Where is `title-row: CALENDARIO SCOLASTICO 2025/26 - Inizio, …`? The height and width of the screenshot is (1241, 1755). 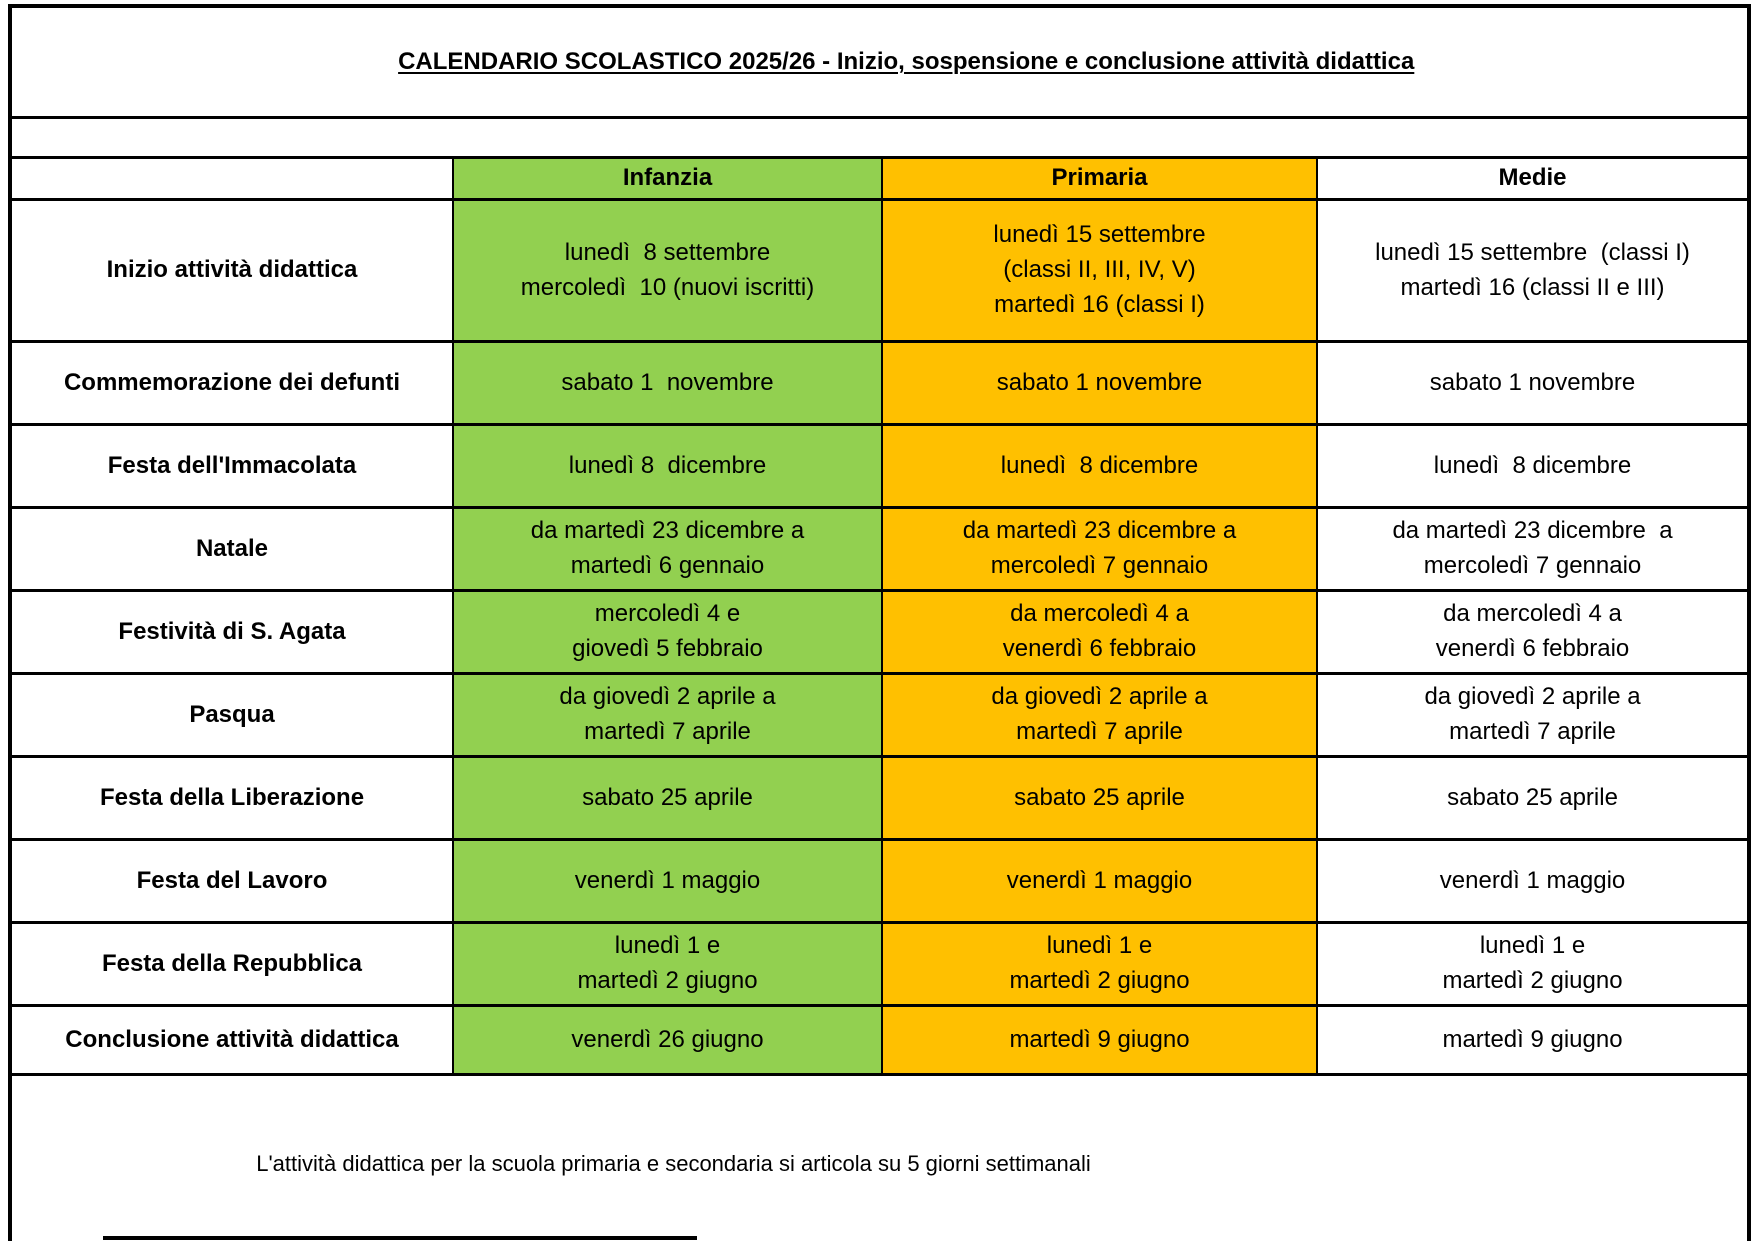
title-row: CALENDARIO SCOLASTICO 2025/26 - Inizio, … is located at coordinates (879, 62).